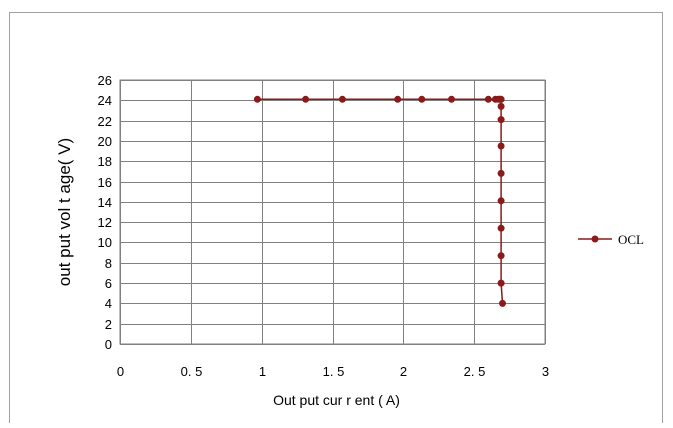 The width and height of the screenshot is (673, 428). I want to click on x-tick-label: 1, so click(262, 371).